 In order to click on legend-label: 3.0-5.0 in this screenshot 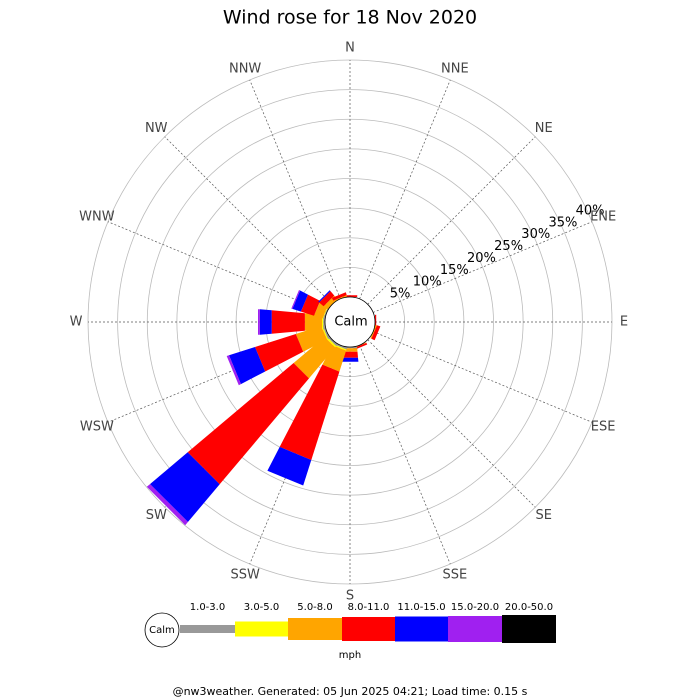, I will do `click(261, 607)`.